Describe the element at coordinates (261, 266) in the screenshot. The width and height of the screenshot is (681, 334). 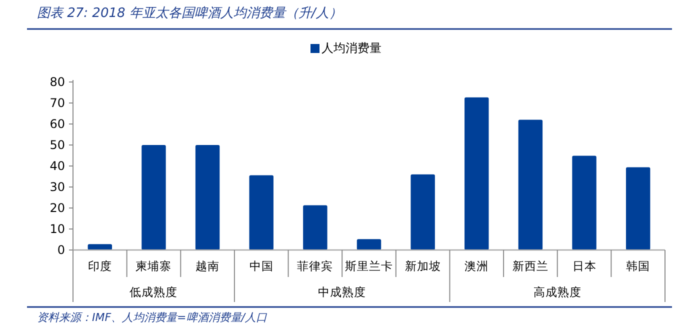
I see `x-tick-label: 中国` at that location.